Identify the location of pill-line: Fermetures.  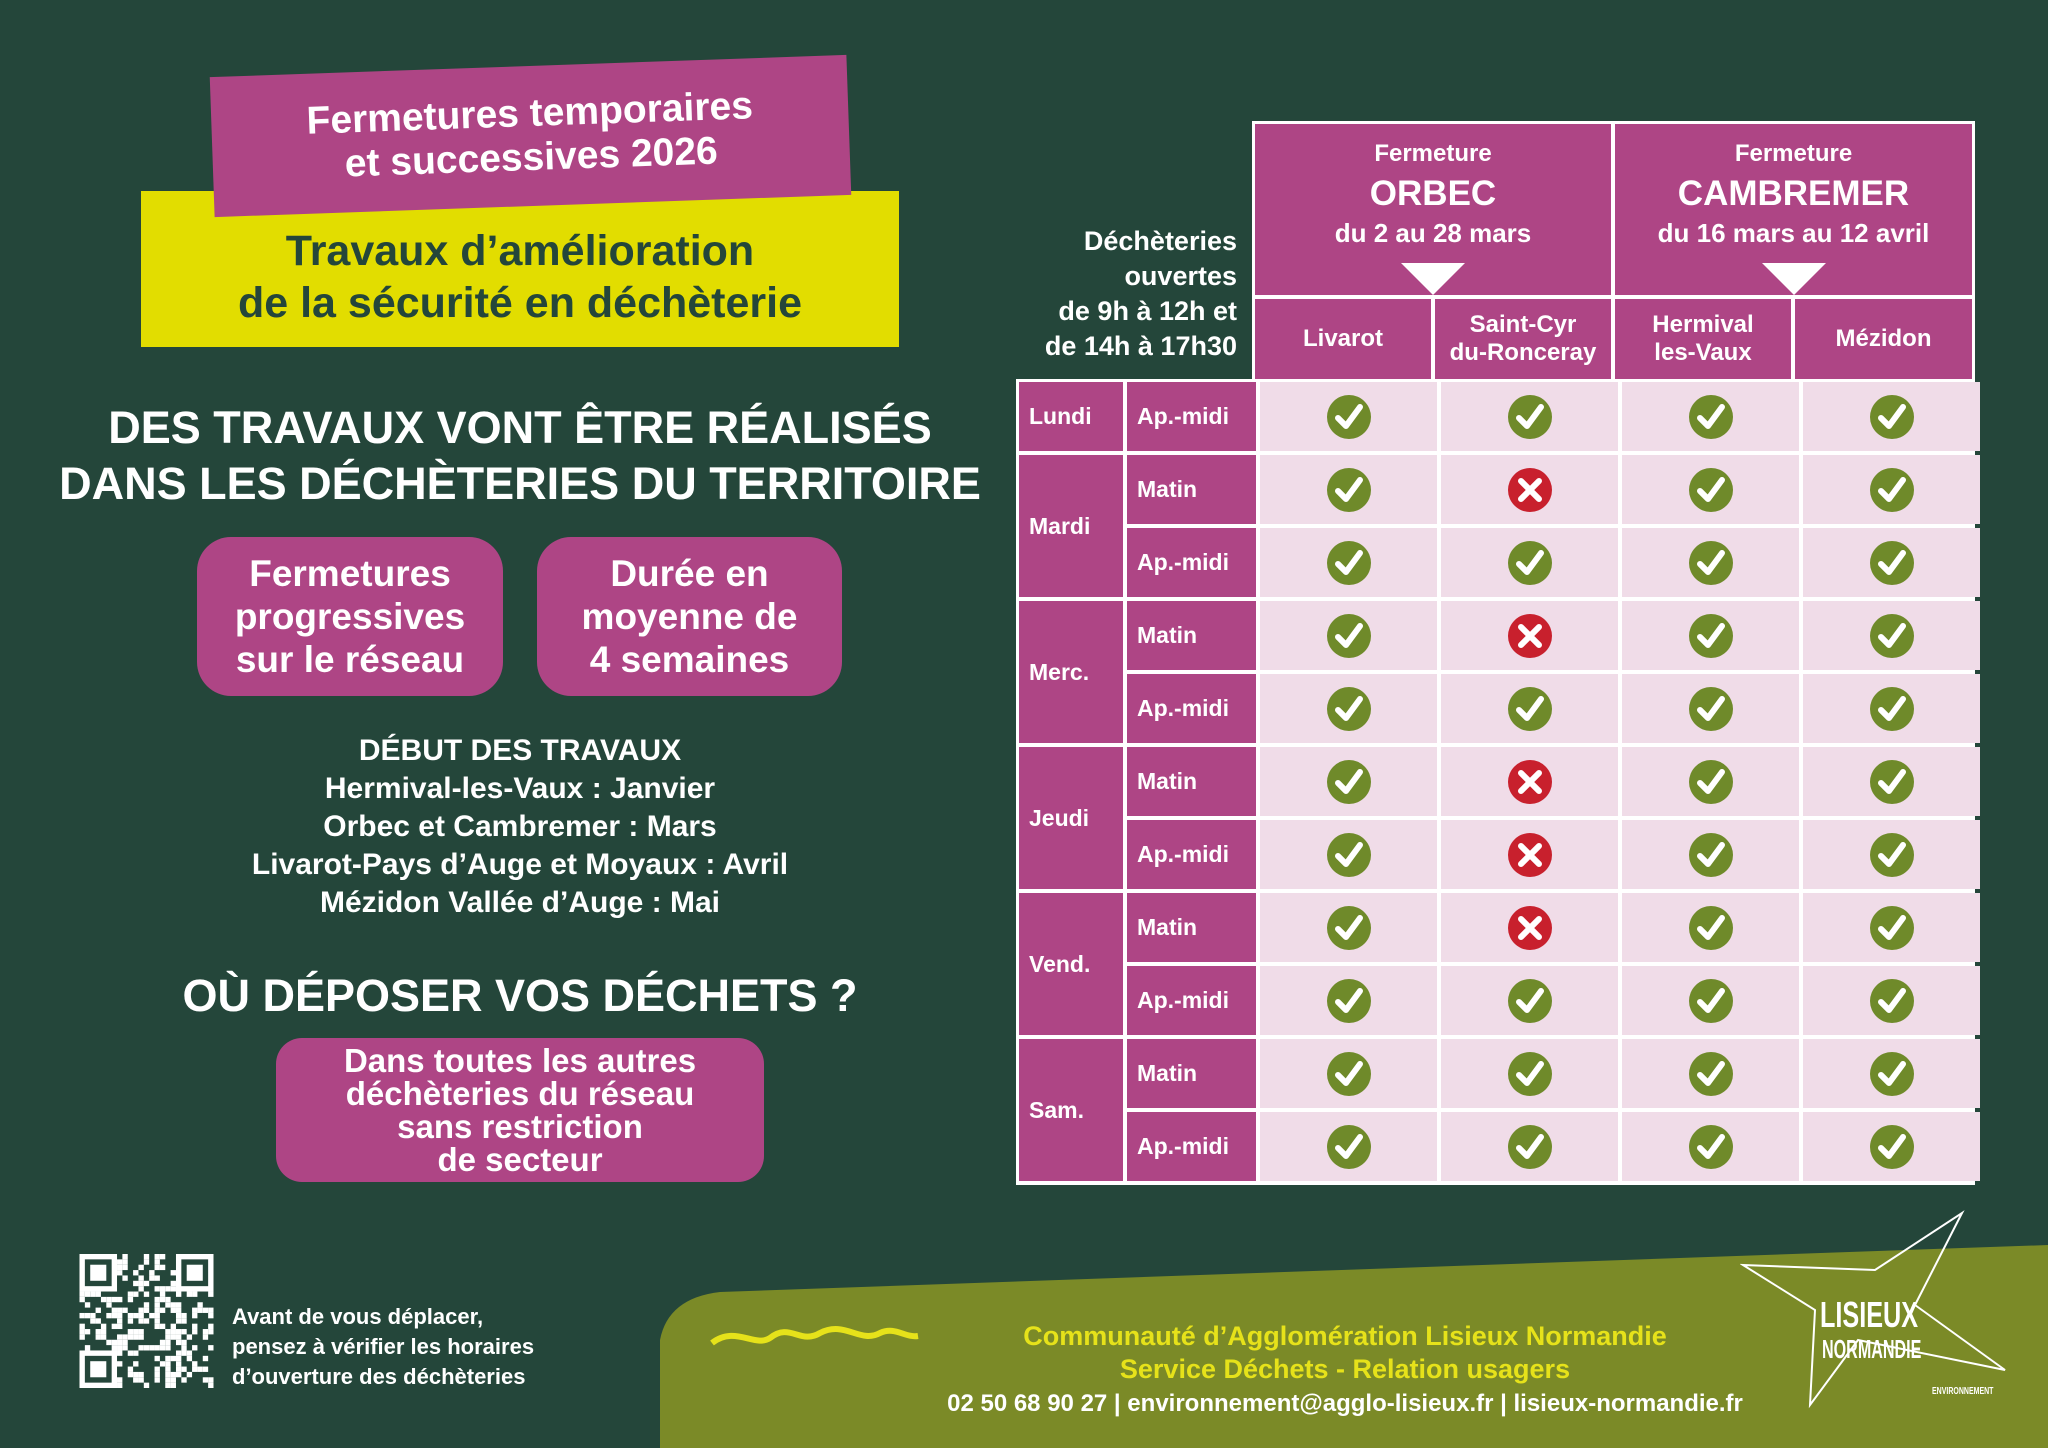
(350, 573).